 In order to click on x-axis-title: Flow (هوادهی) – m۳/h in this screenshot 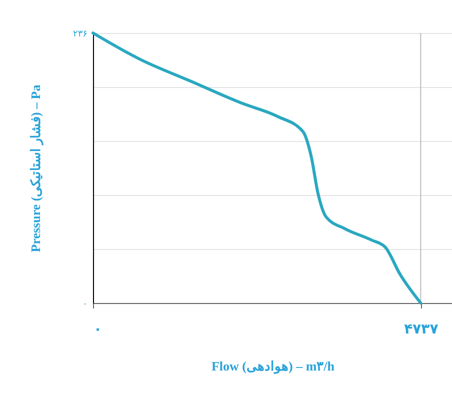, I will do `click(273, 366)`.